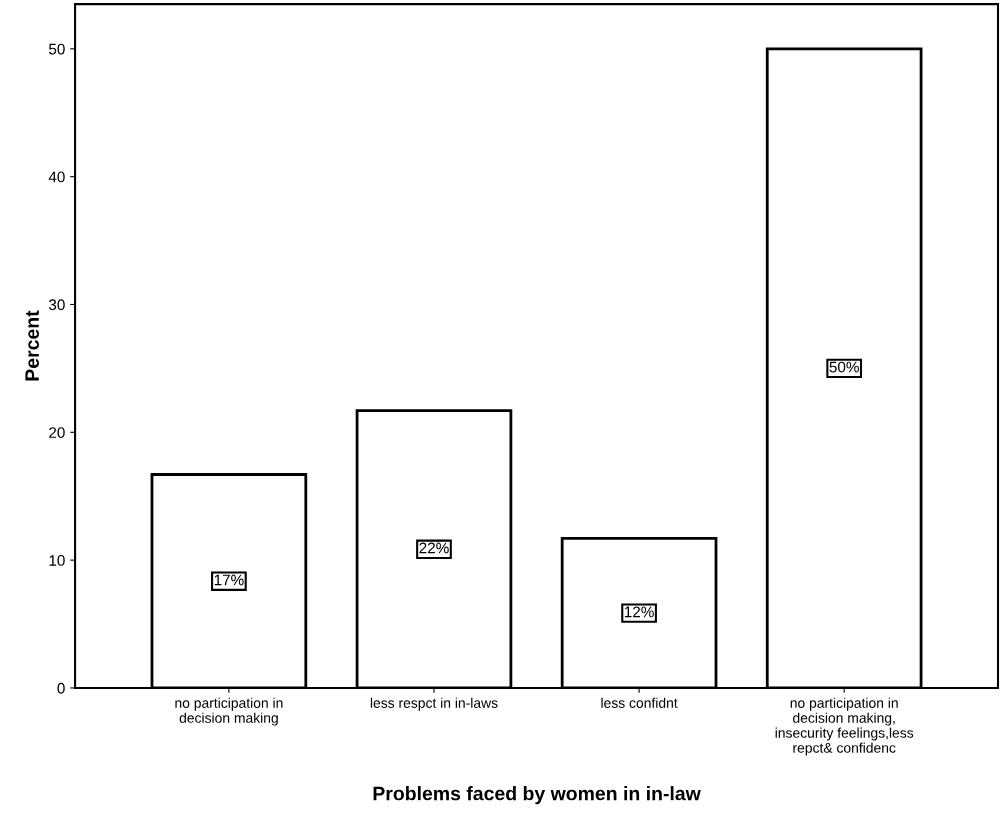 The height and width of the screenshot is (819, 1001). Describe the element at coordinates (434, 704) in the screenshot. I see `x-tick-label: less respct in in-laws` at that location.